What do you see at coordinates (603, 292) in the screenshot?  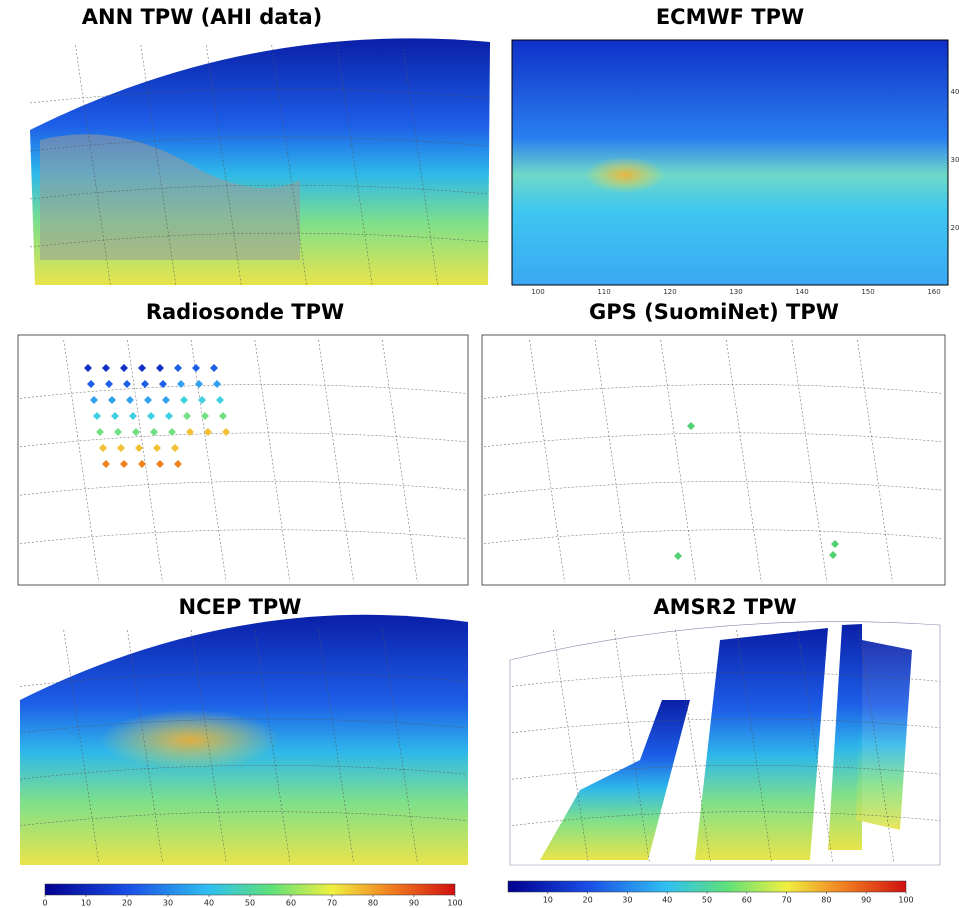 I see `map-x-label: 110` at bounding box center [603, 292].